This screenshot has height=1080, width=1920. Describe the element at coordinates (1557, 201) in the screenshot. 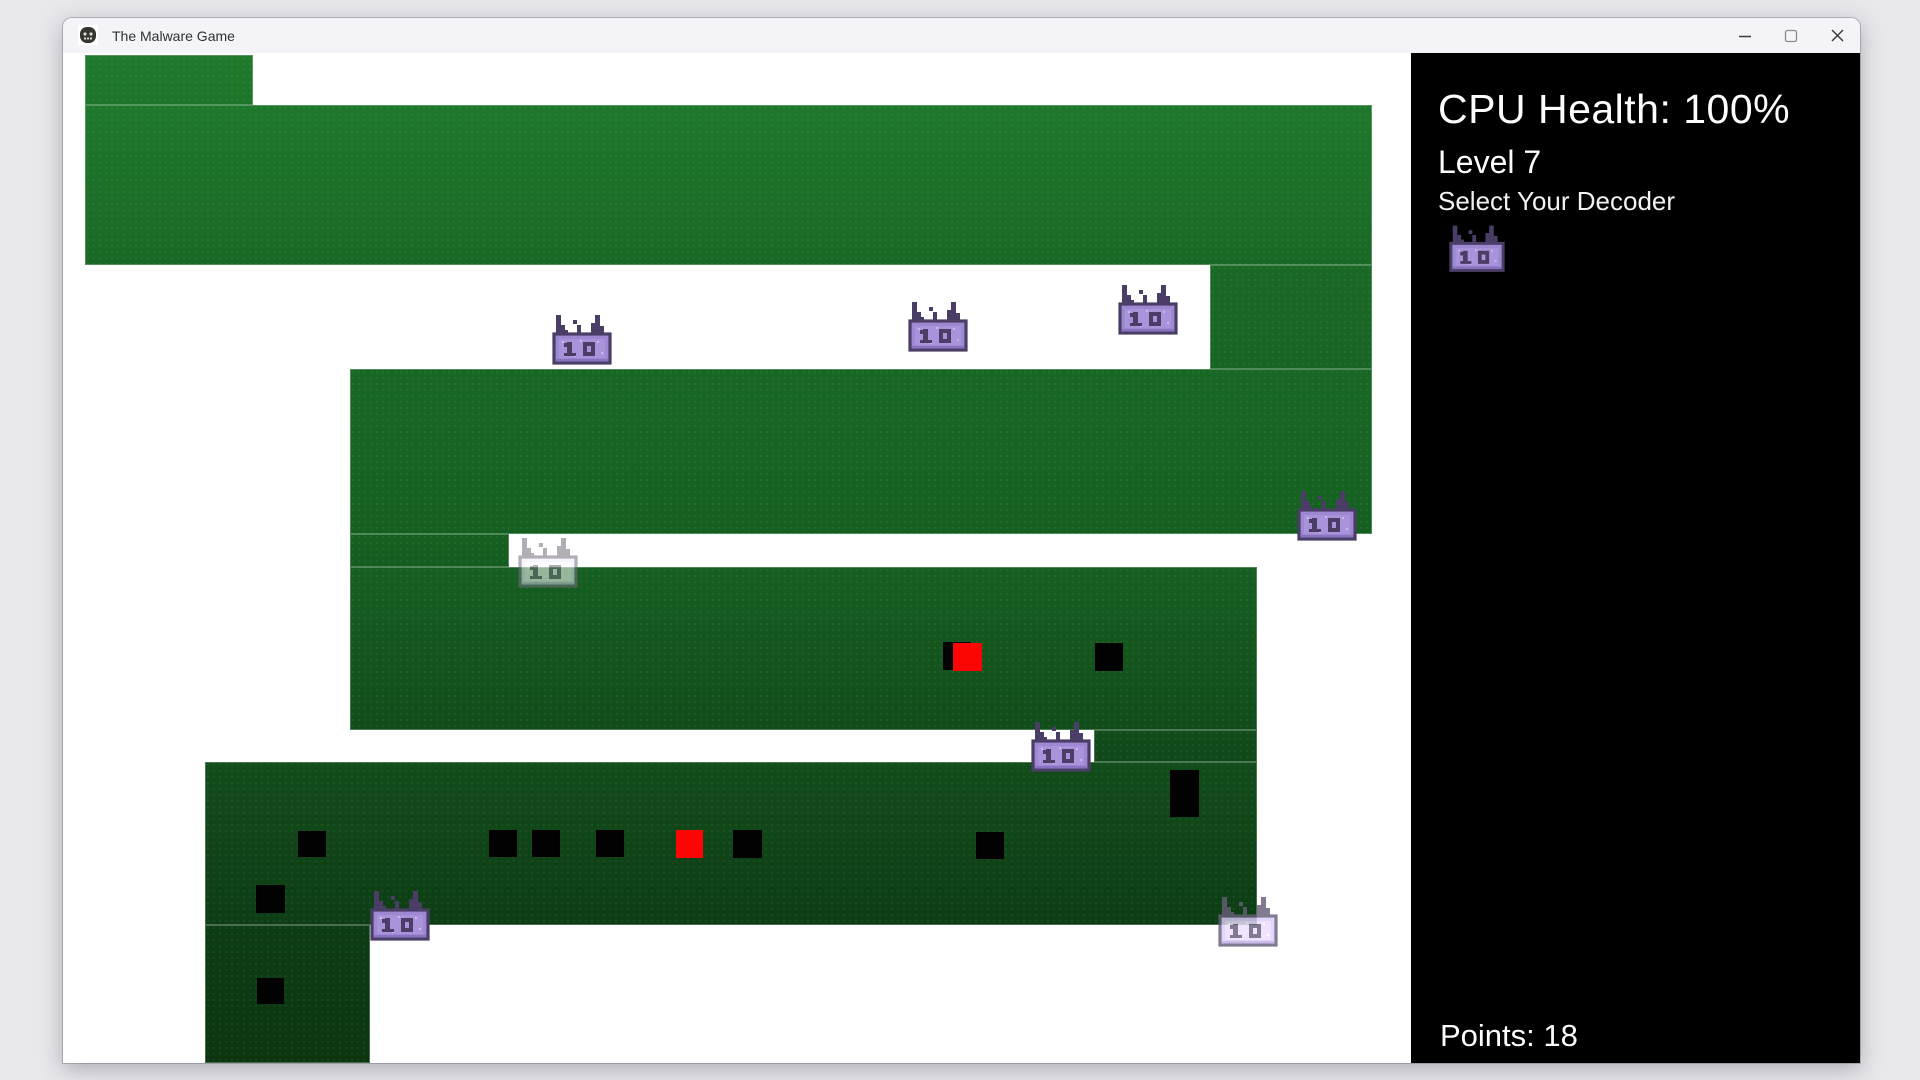

I see `select-decoder-prompt: Select Your Decoder` at that location.